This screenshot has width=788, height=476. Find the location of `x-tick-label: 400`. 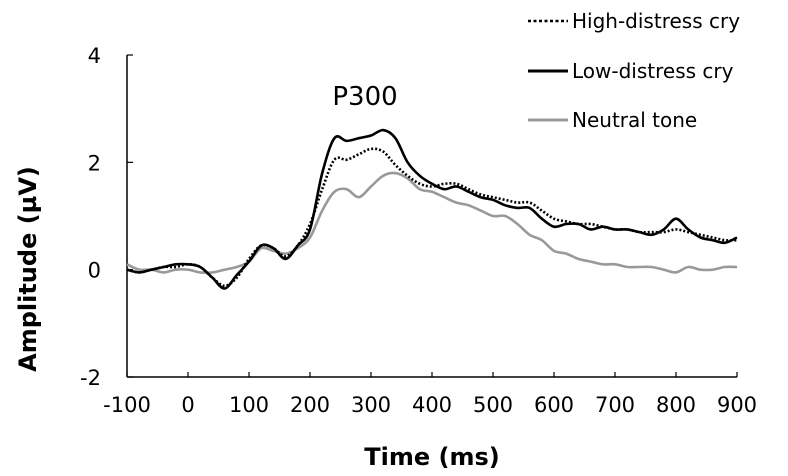

x-tick-label: 400 is located at coordinates (432, 405).